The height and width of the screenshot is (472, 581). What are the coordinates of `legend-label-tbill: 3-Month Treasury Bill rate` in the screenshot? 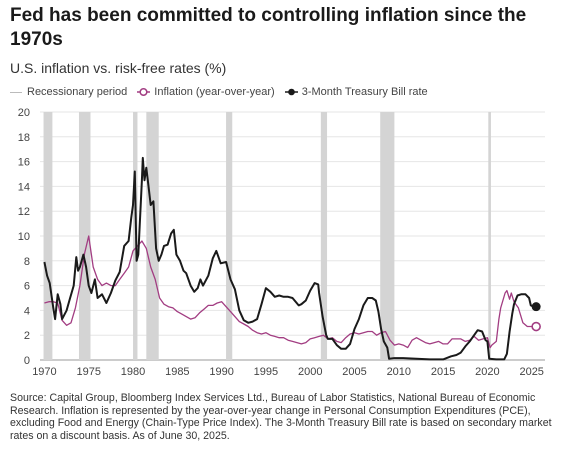 It's located at (364, 92).